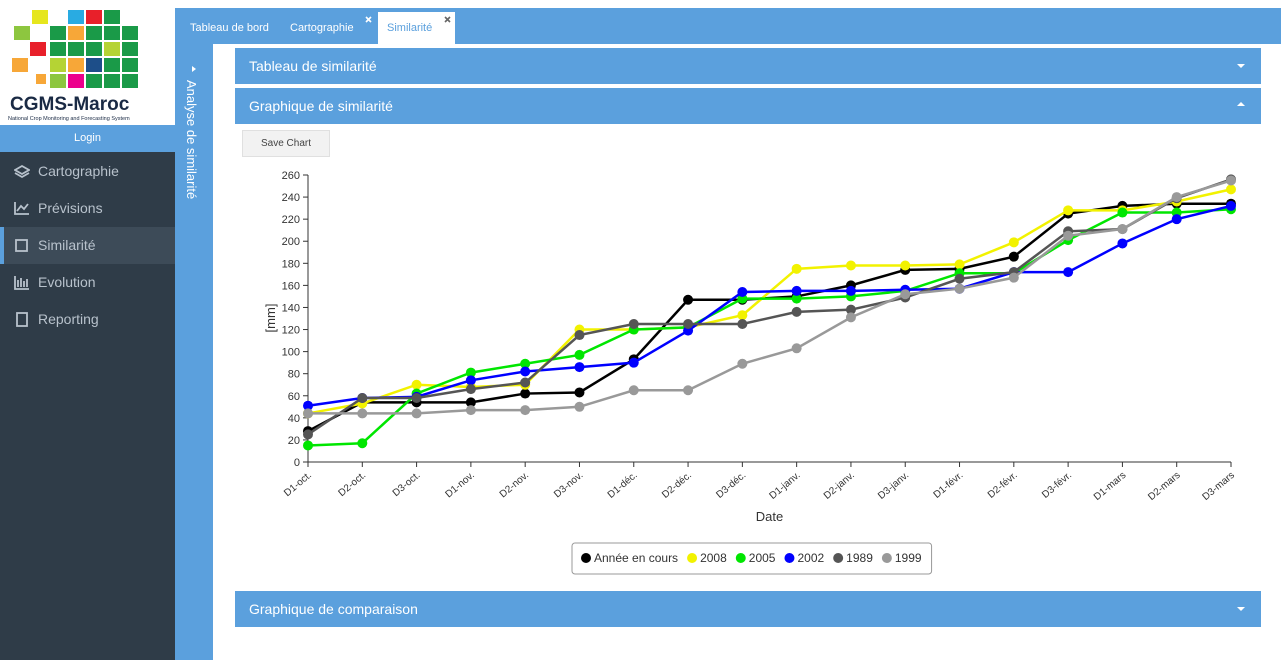 This screenshot has width=1281, height=660. I want to click on y-tick-label: 60, so click(294, 397).